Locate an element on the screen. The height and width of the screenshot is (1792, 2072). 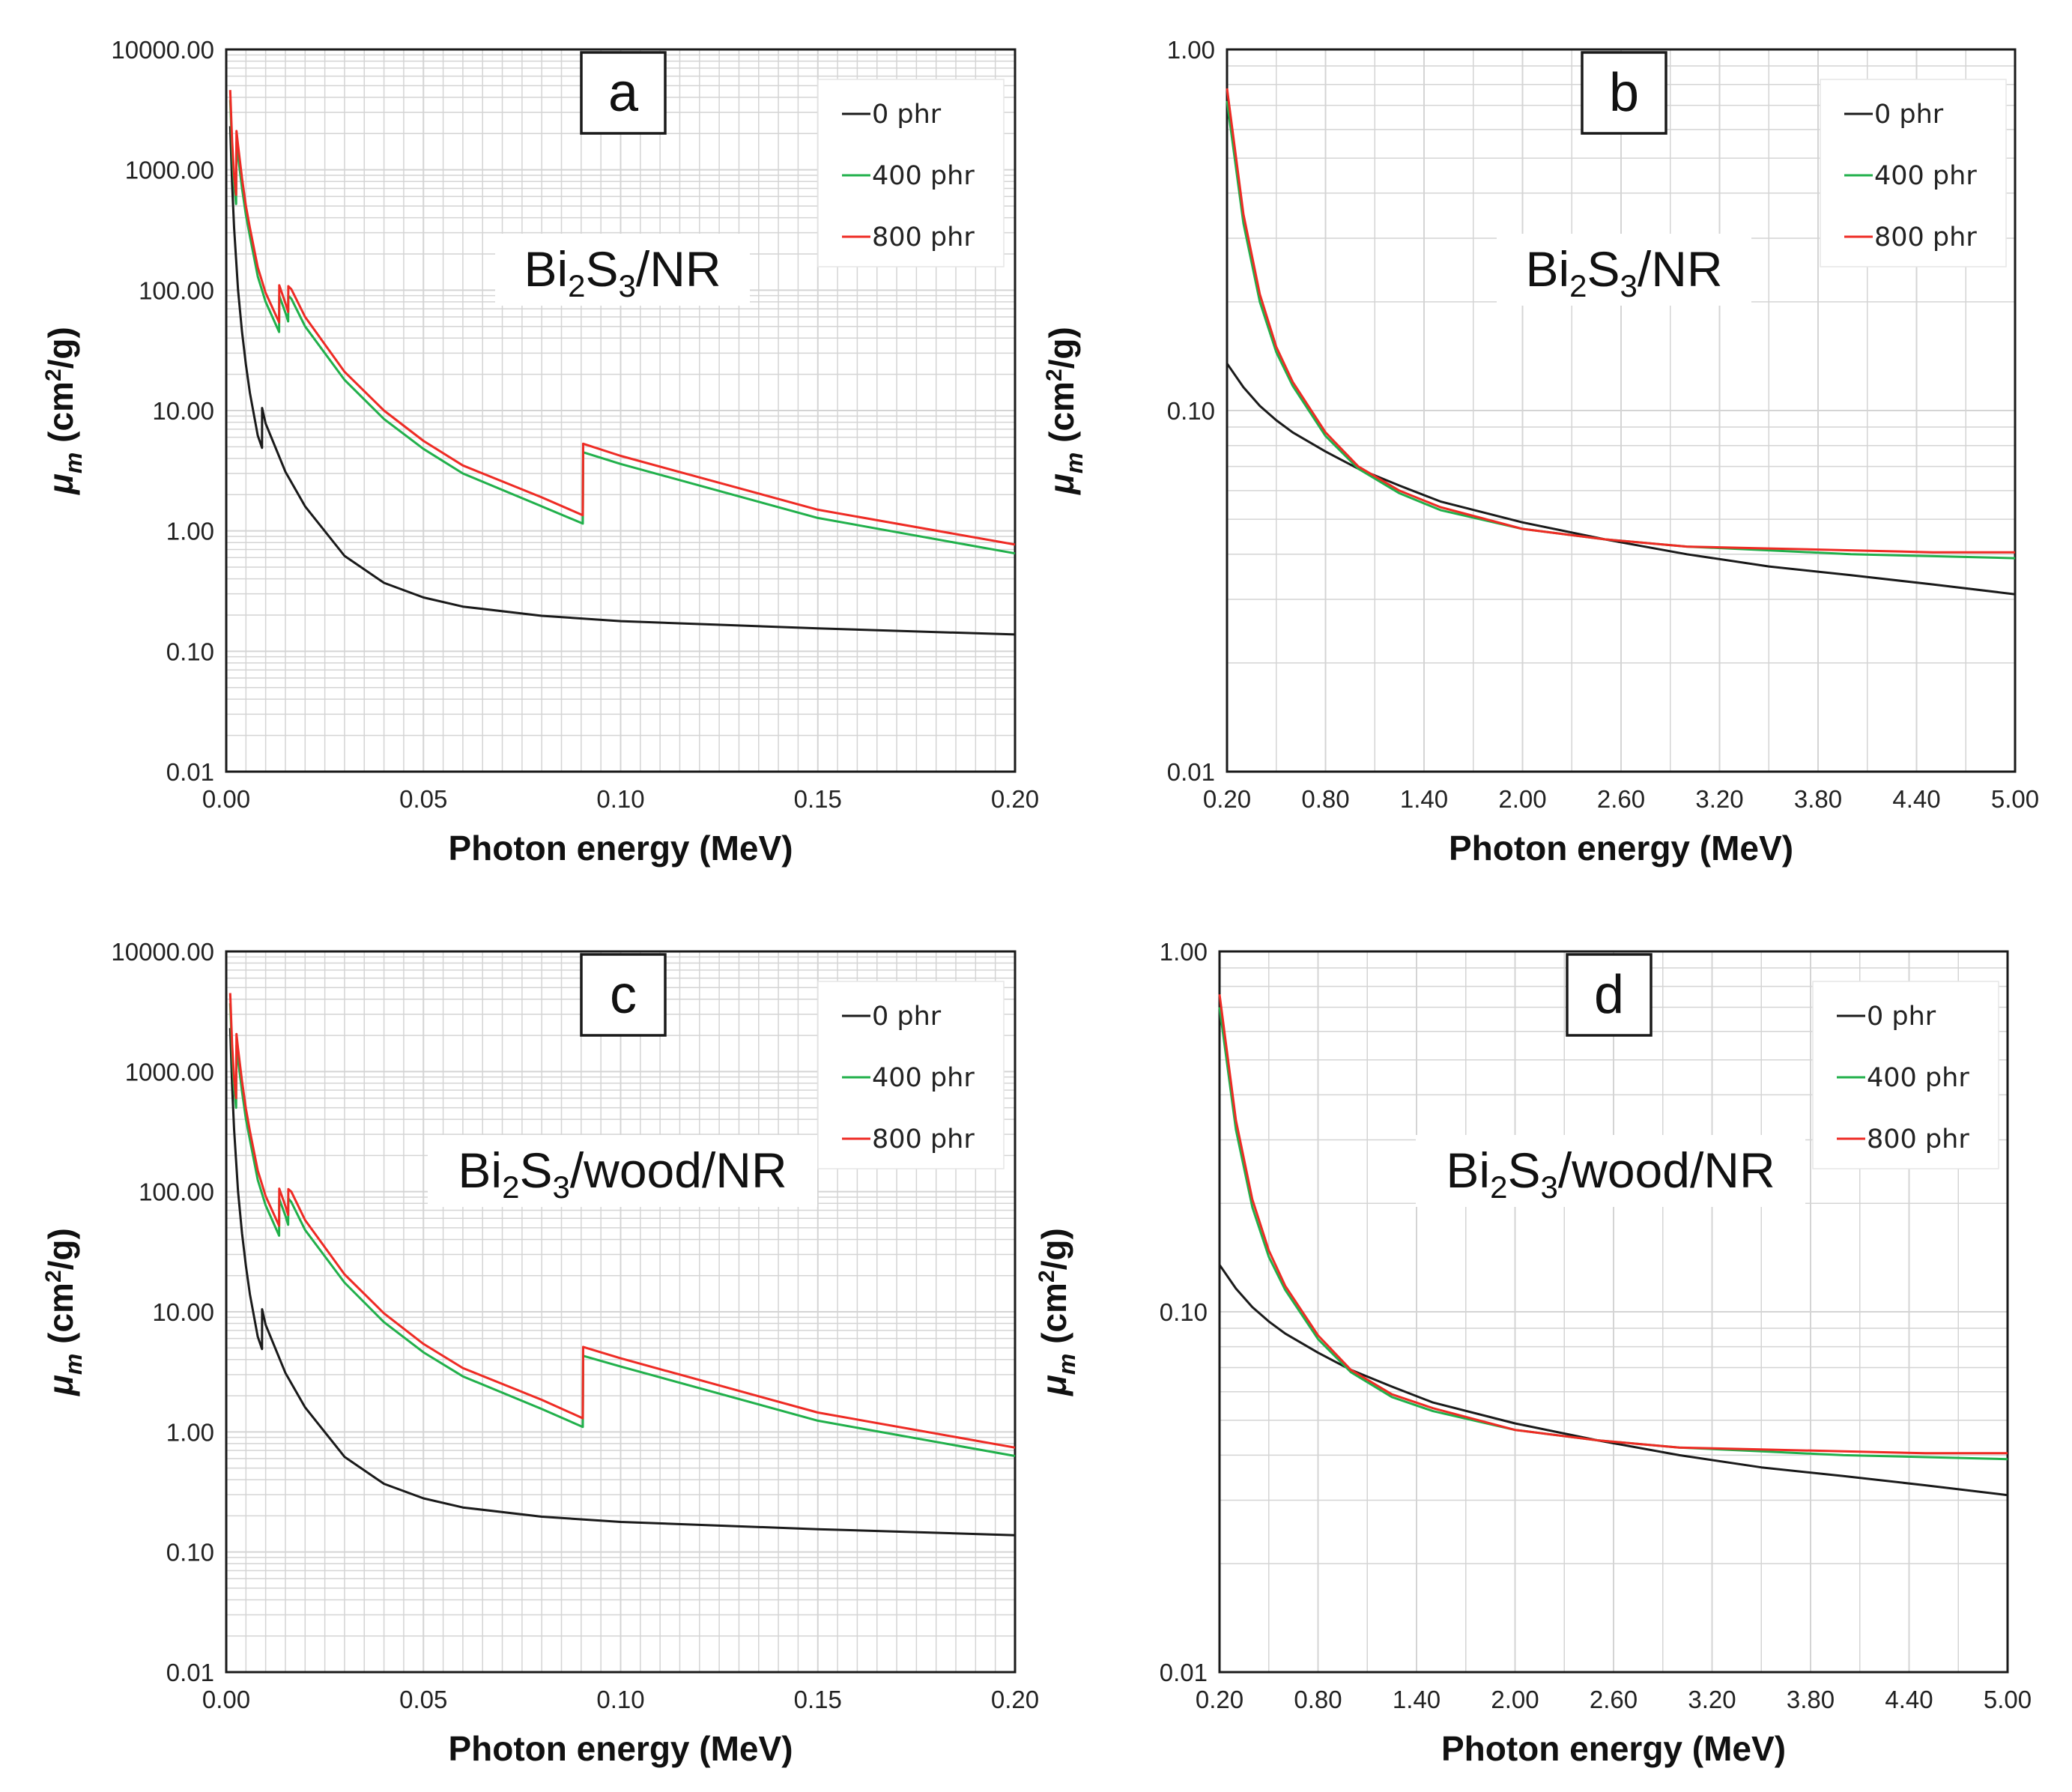
legend-entry: 0 phr is located at coordinates (907, 1017).